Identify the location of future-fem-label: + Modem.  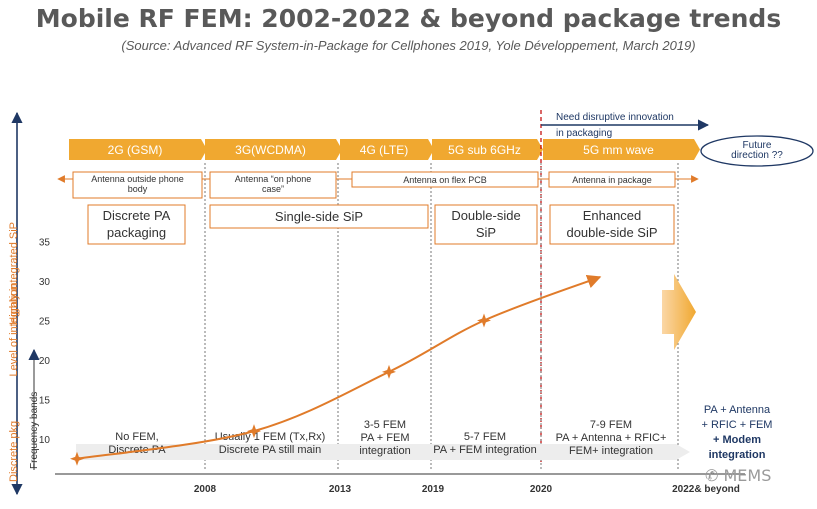
(737, 440).